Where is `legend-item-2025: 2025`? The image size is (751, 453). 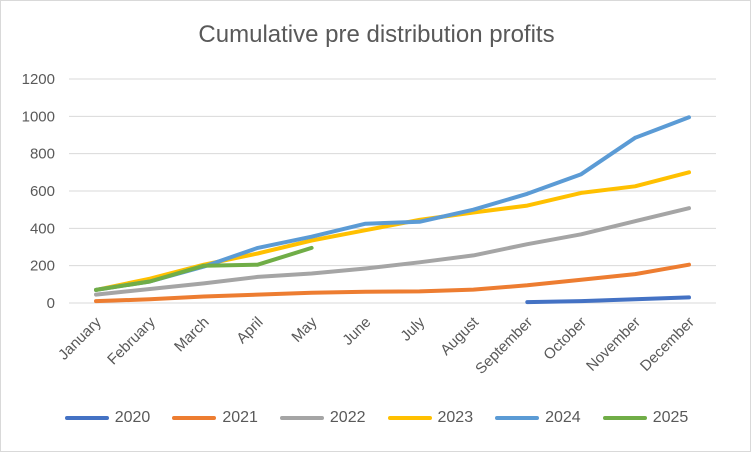
legend-item-2025: 2025 is located at coordinates (645, 418).